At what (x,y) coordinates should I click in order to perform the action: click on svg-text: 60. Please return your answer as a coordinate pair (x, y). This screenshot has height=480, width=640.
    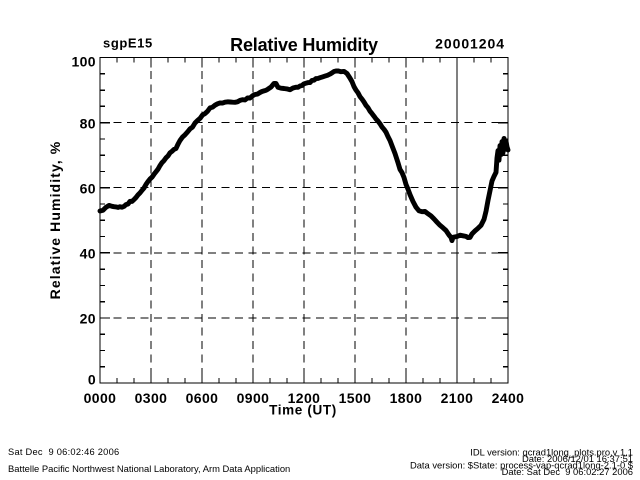
    Looking at the image, I should click on (88, 188).